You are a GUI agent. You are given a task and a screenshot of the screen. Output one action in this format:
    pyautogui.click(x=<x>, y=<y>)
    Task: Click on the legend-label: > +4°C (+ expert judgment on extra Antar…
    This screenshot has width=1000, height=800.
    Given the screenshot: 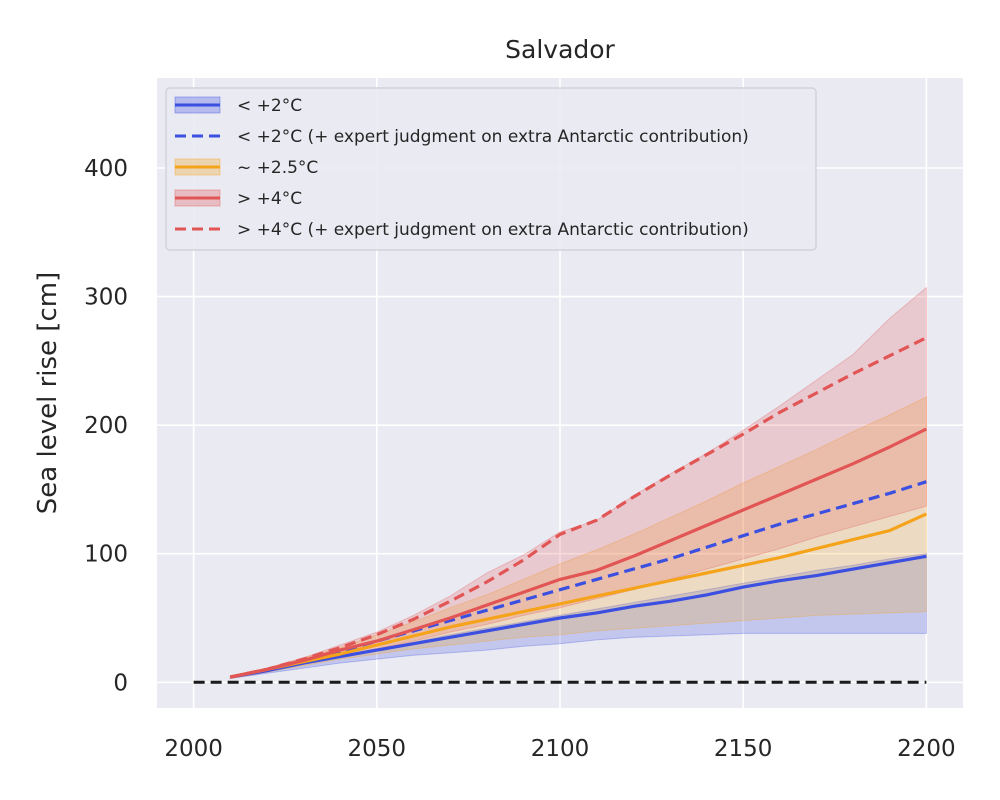 What is the action you would take?
    pyautogui.click(x=493, y=230)
    